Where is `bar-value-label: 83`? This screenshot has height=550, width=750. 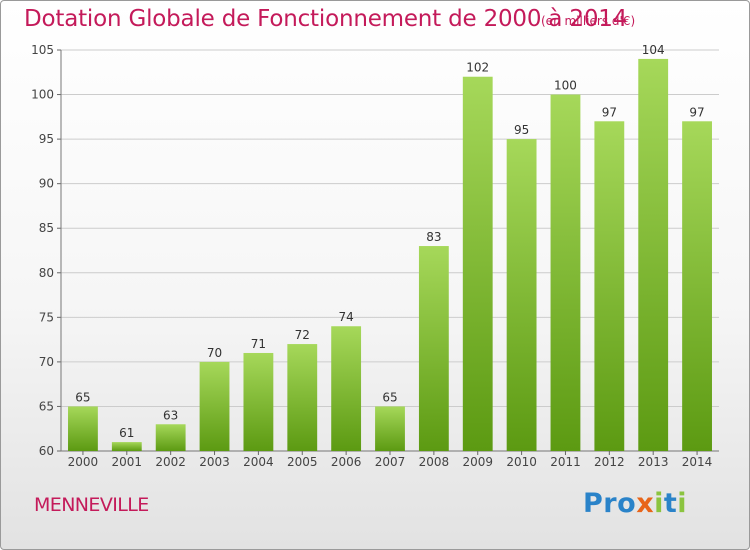
bar-value-label: 83 is located at coordinates (433, 237).